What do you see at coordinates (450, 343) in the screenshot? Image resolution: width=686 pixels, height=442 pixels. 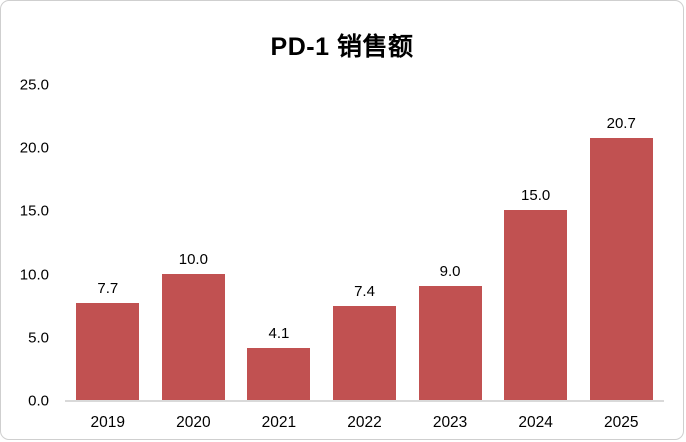 I see `bar-2023` at bounding box center [450, 343].